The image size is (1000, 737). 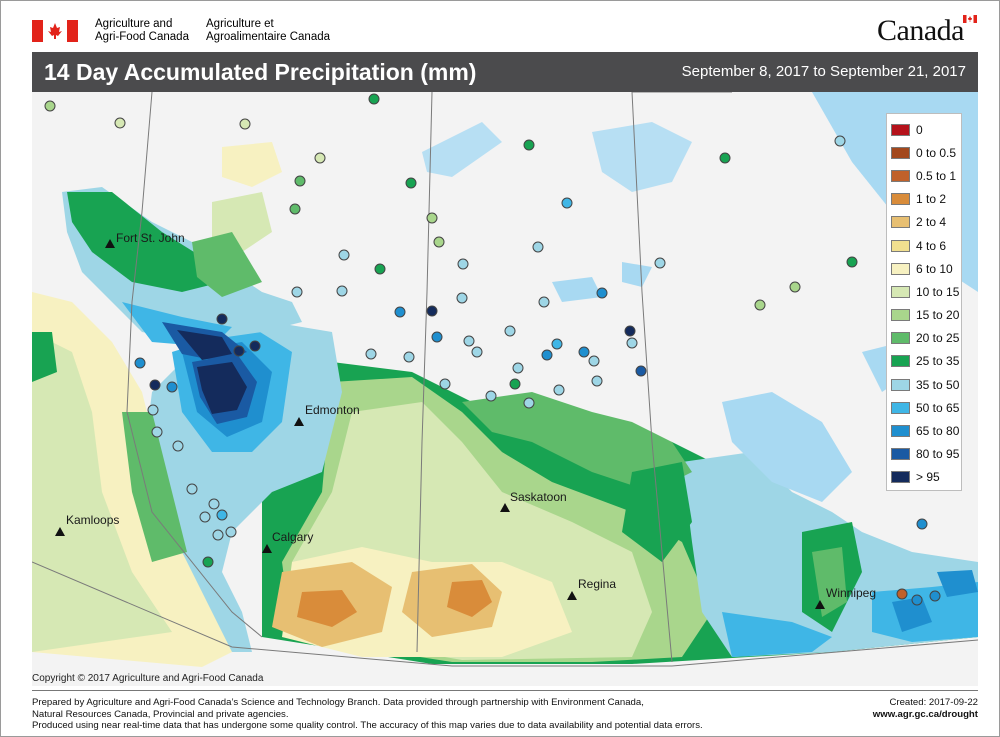 I want to click on created-date: Created: 2017-09-22, so click(x=933, y=702).